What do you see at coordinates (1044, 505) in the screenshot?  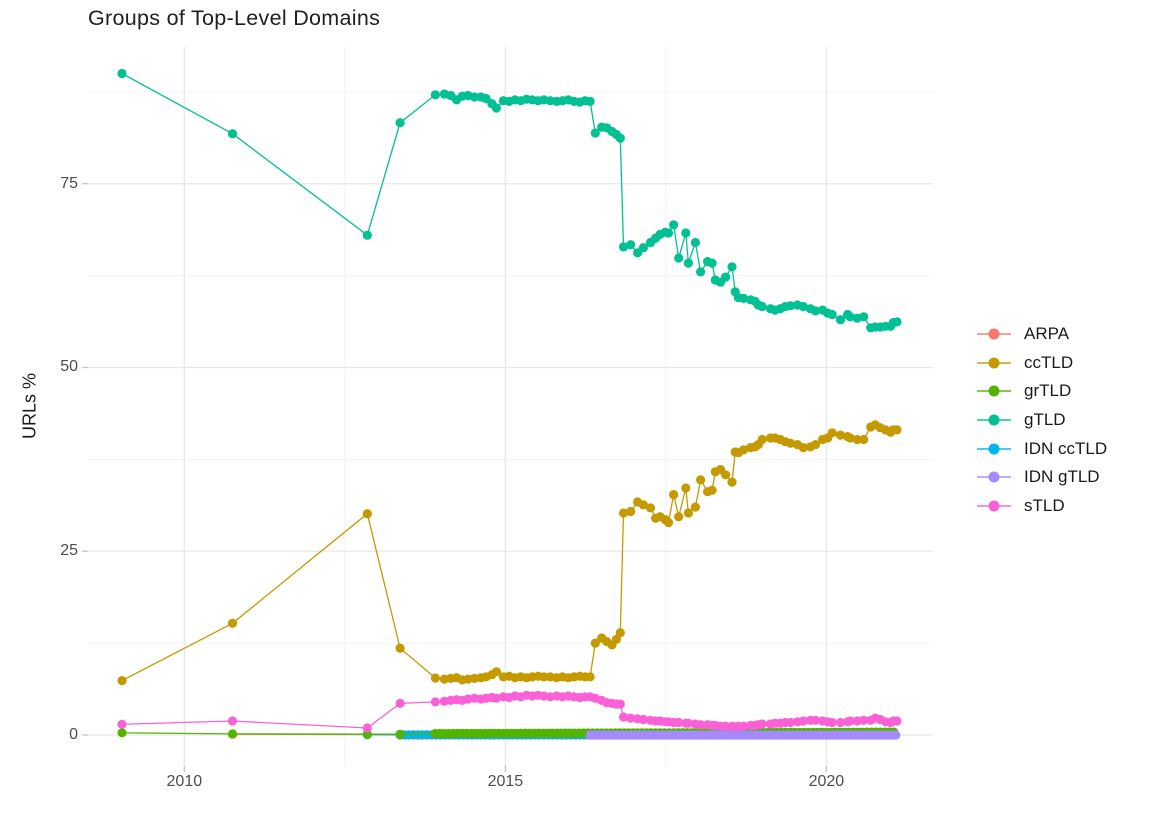 I see `legend-label: sTLD` at bounding box center [1044, 505].